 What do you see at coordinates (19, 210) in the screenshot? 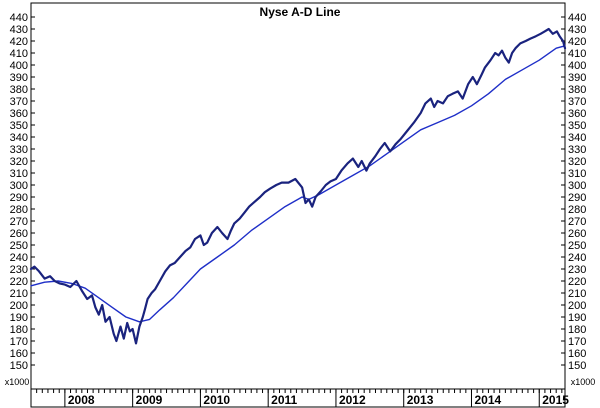
I see `left-y-tick-label: 280` at bounding box center [19, 210].